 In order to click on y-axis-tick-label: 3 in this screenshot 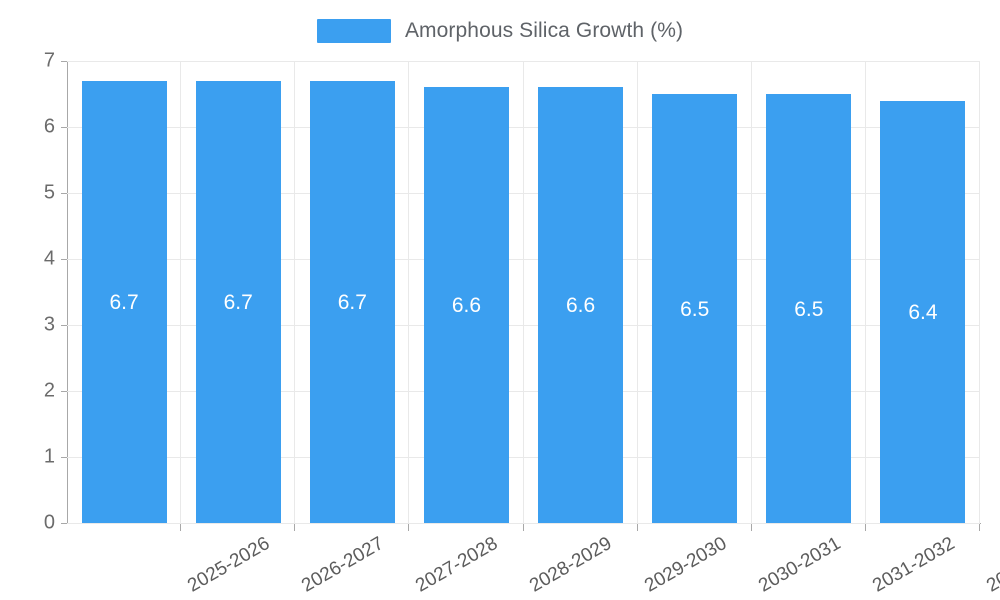, I will do `click(49, 324)`.